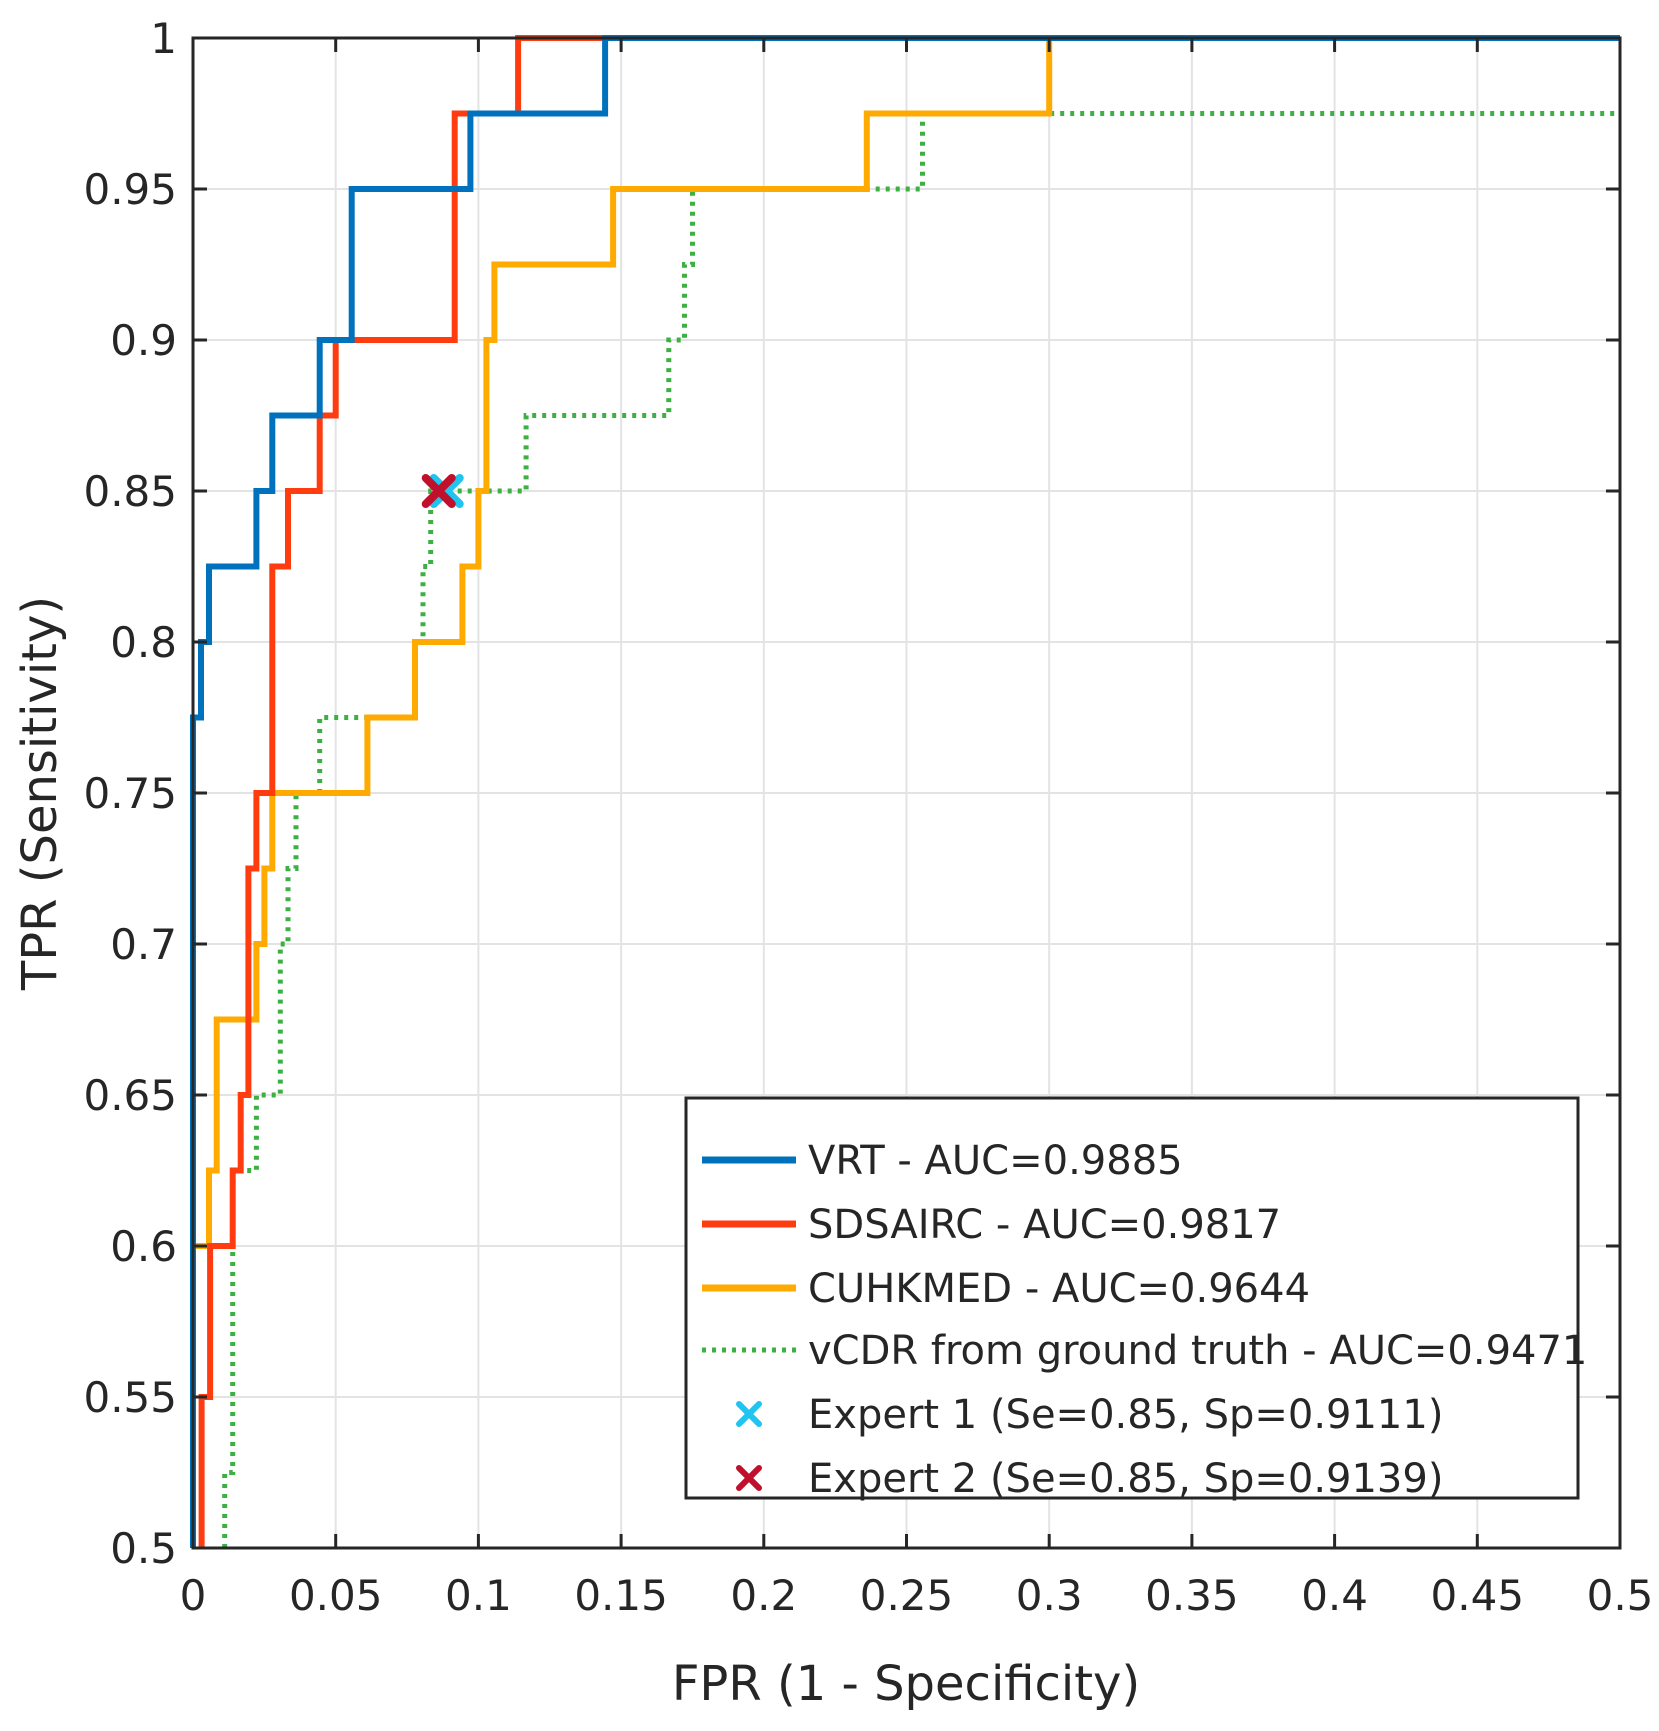 This screenshot has height=1731, width=1659. What do you see at coordinates (130, 1397) in the screenshot?
I see `y-tick-label: 0.55` at bounding box center [130, 1397].